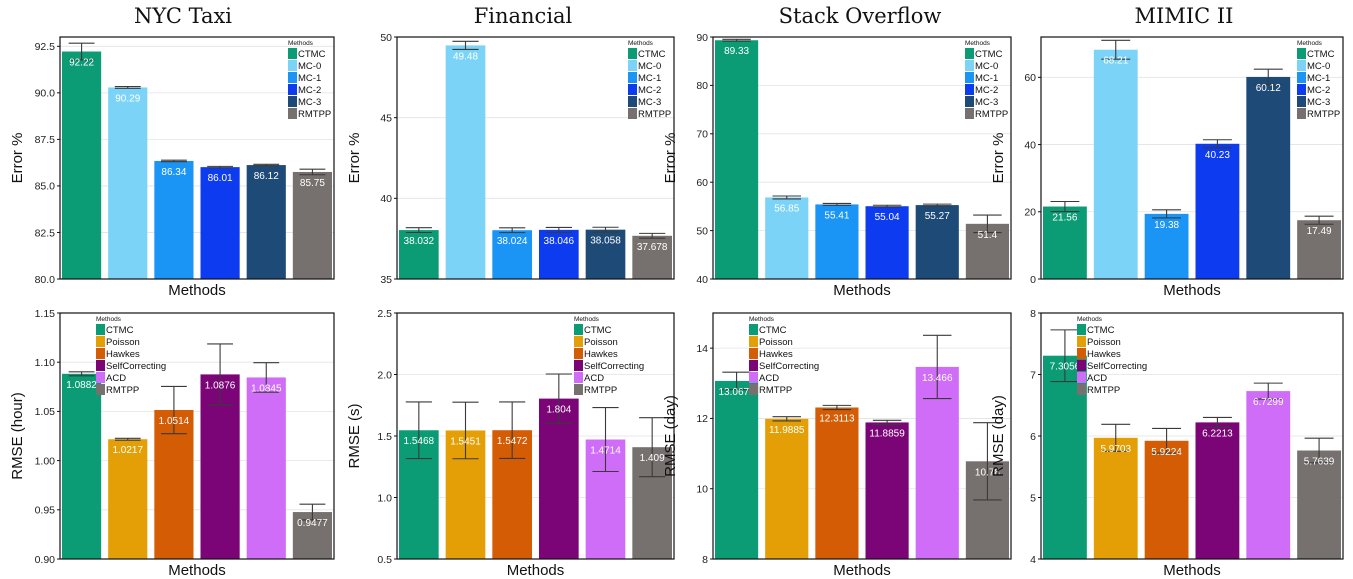 Image resolution: width=1353 pixels, height=579 pixels. Describe the element at coordinates (736, 51) in the screenshot. I see `data-label: 89.33` at that location.